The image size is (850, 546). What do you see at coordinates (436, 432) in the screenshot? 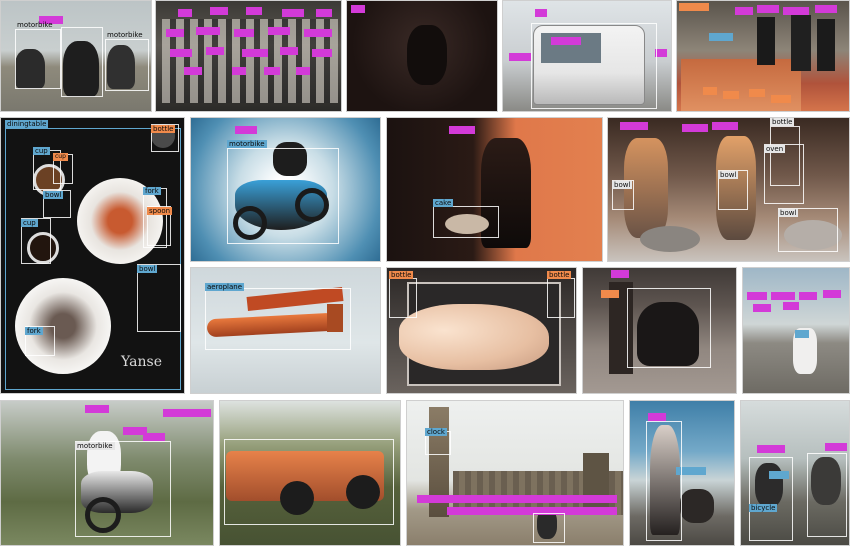
I see `detection-label: clock` at bounding box center [436, 432].